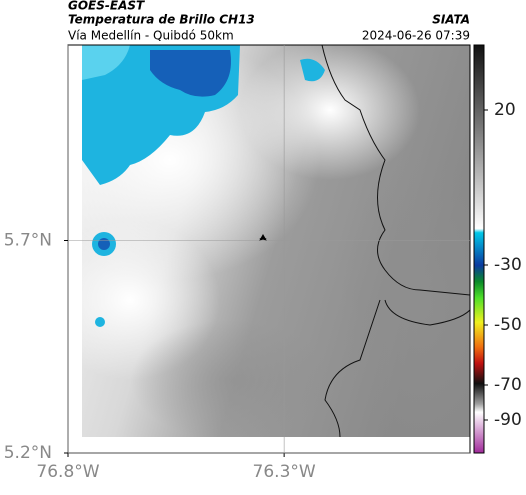 This screenshot has height=495, width=526. I want to click on y-tick-label: 5.7°N, so click(28, 241).